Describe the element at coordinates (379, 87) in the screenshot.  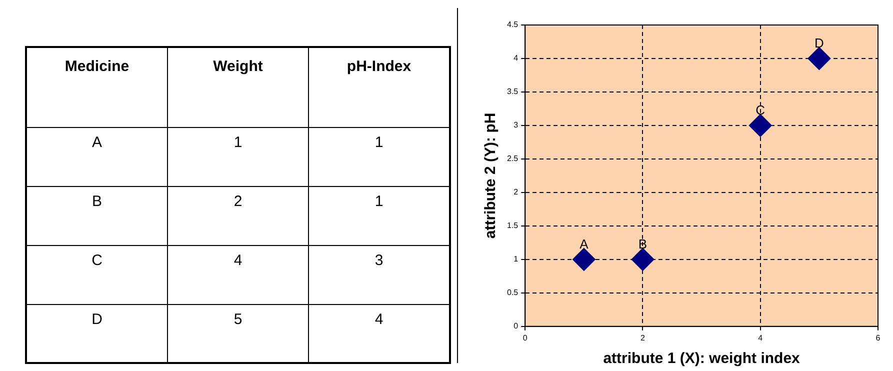
I see `text: pH-Index` at that location.